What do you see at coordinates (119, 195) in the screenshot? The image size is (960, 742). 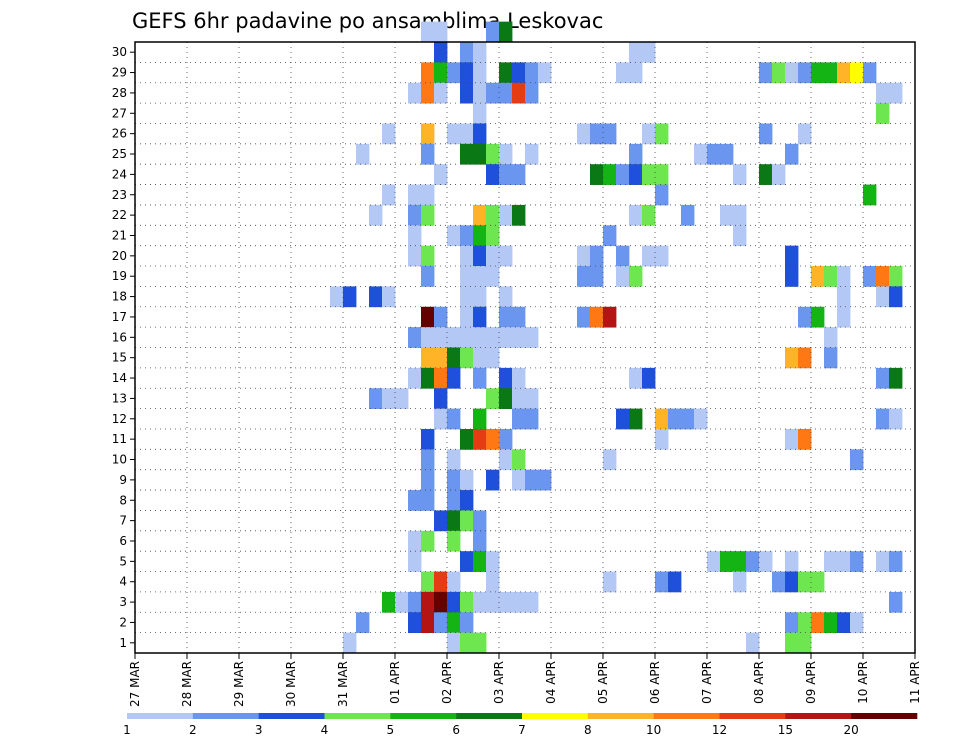 I see `y-tick-label: 23` at bounding box center [119, 195].